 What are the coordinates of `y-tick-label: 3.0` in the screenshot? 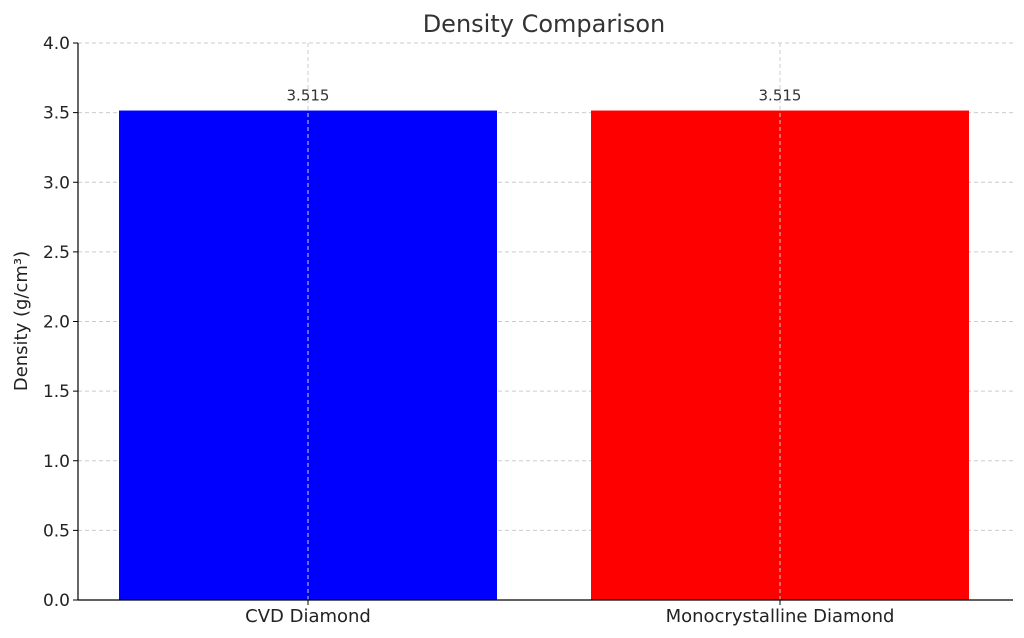 It's located at (56, 183).